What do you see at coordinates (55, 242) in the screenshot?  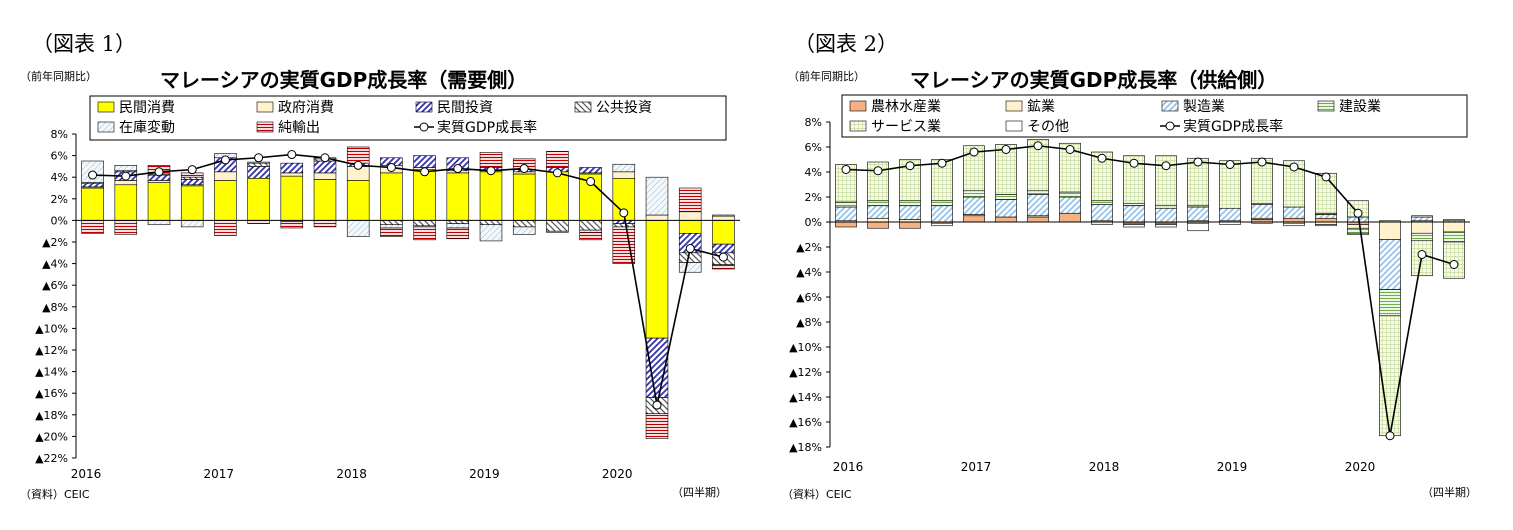 I see `y-tick-label: ▲2%` at bounding box center [55, 242].